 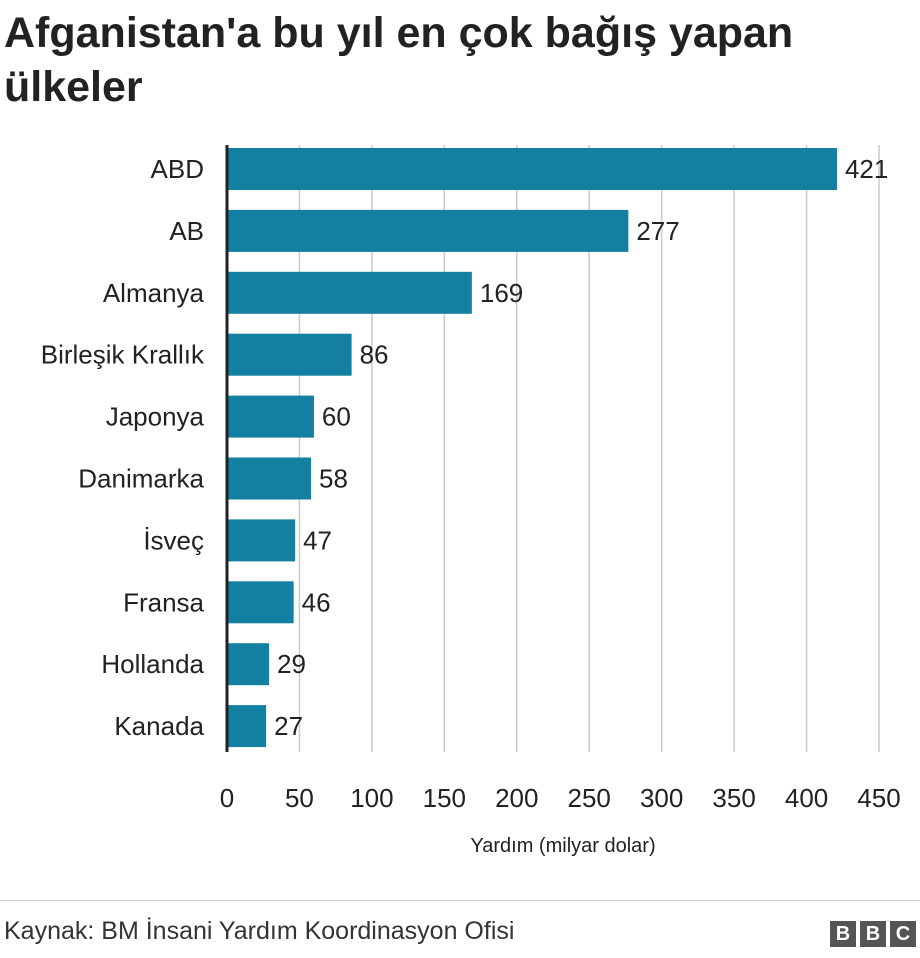 I want to click on x-tick-label: 0, so click(x=227, y=798).